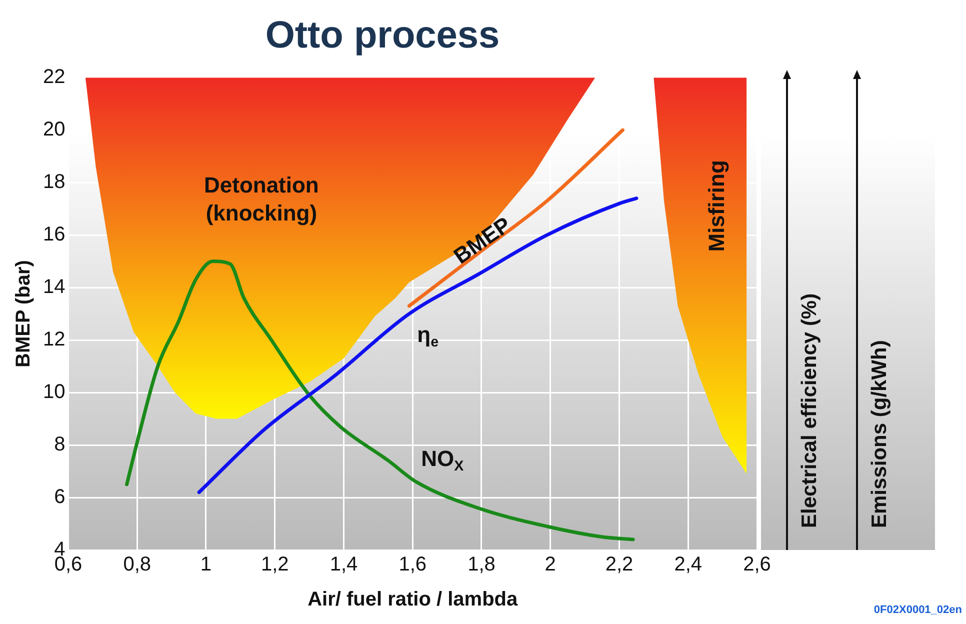 The height and width of the screenshot is (624, 966). Describe the element at coordinates (412, 565) in the screenshot. I see `x-tick-label: 1,6` at that location.